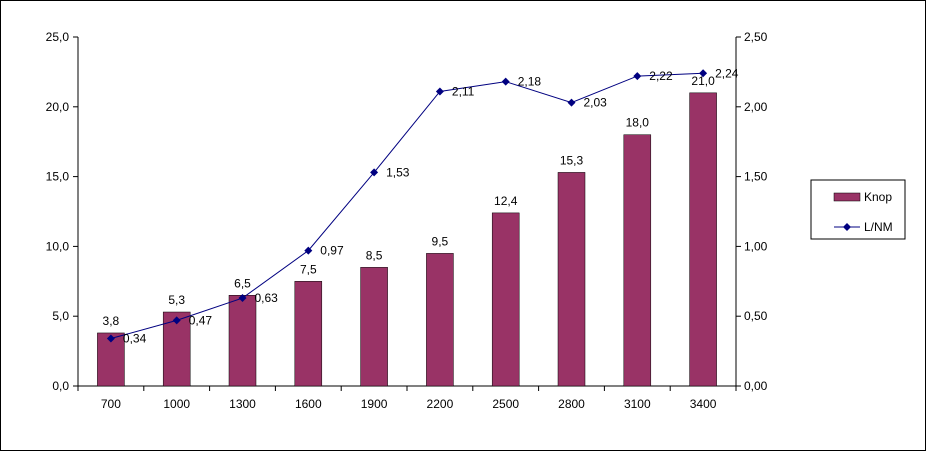 The width and height of the screenshot is (926, 451). Describe the element at coordinates (756, 316) in the screenshot. I see `right-tick-label: 0,50` at that location.